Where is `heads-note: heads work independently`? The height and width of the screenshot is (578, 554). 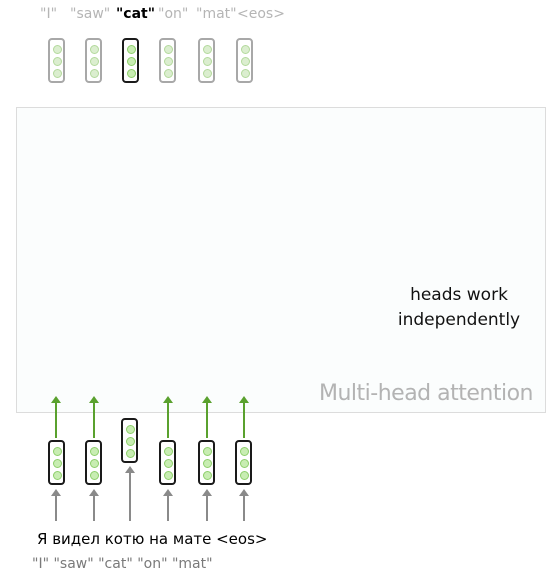
heads-note: heads work independently is located at coordinates (459, 308).